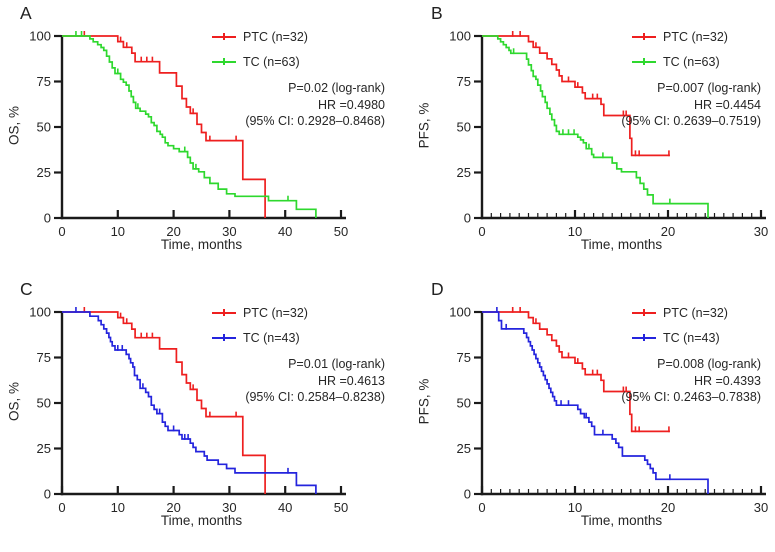 The image size is (775, 552). I want to click on y-axis-title: OS, %, so click(14, 402).